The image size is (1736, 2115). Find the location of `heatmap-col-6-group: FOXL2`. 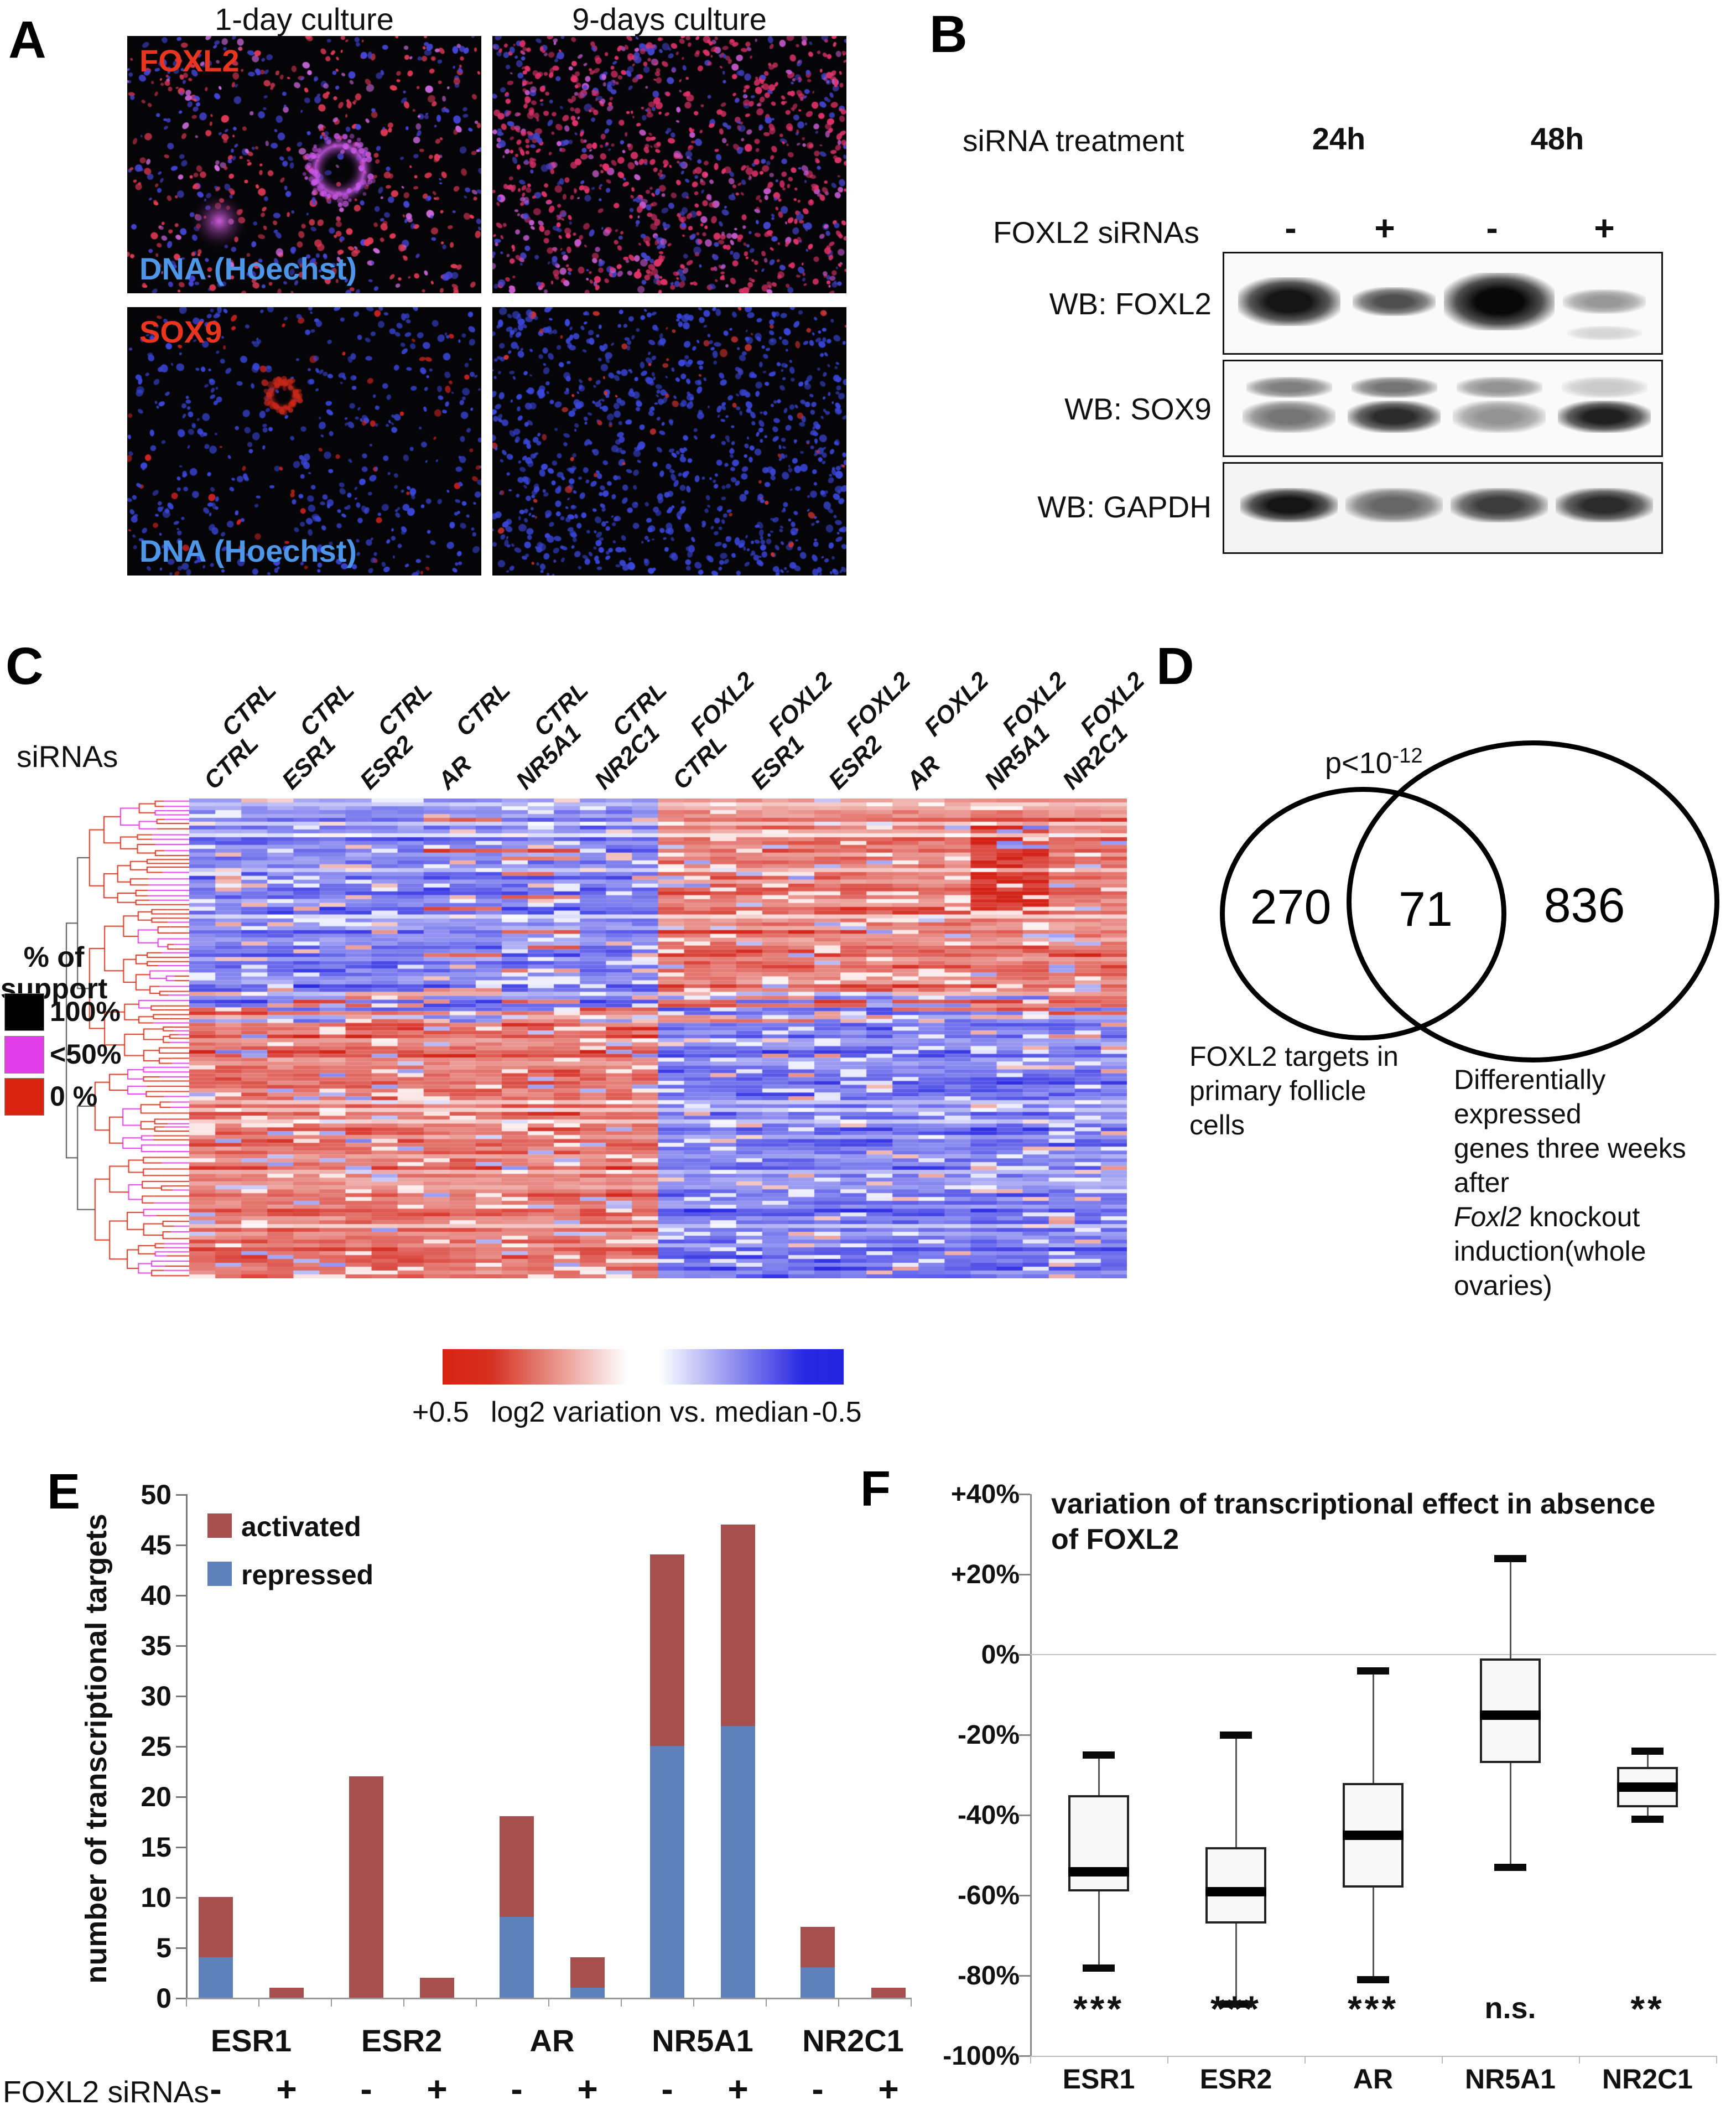

heatmap-col-6-group: FOXL2 is located at coordinates (722, 704).